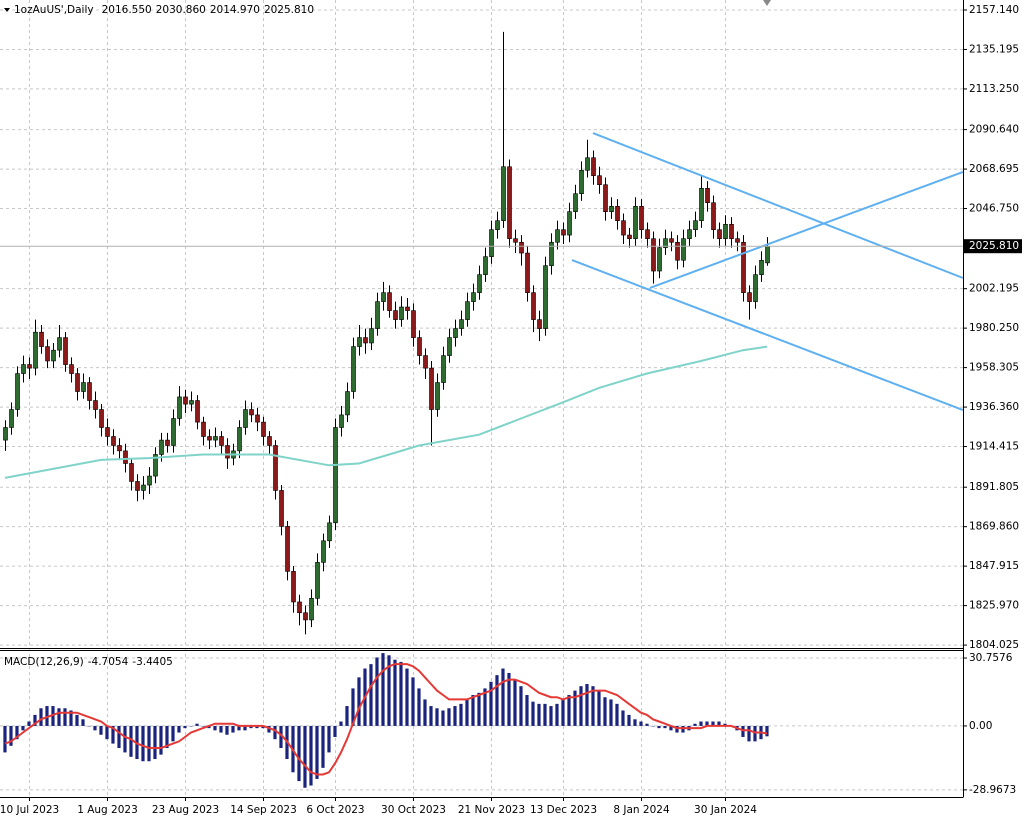  What do you see at coordinates (994, 49) in the screenshot?
I see `y-tick-label: 2135.195` at bounding box center [994, 49].